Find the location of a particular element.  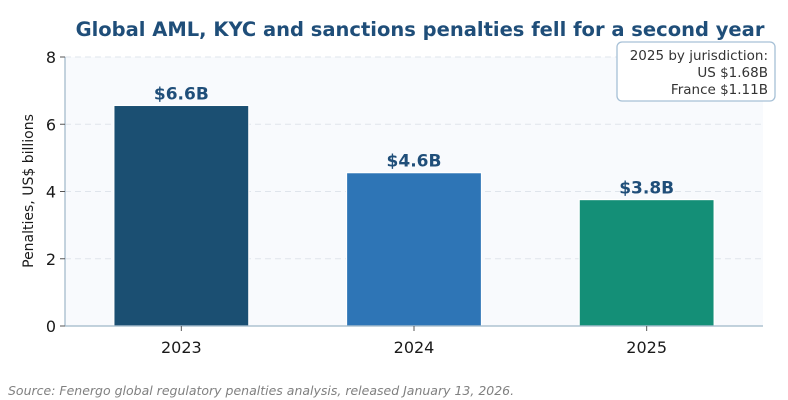

annotation-box is located at coordinates (696, 71).